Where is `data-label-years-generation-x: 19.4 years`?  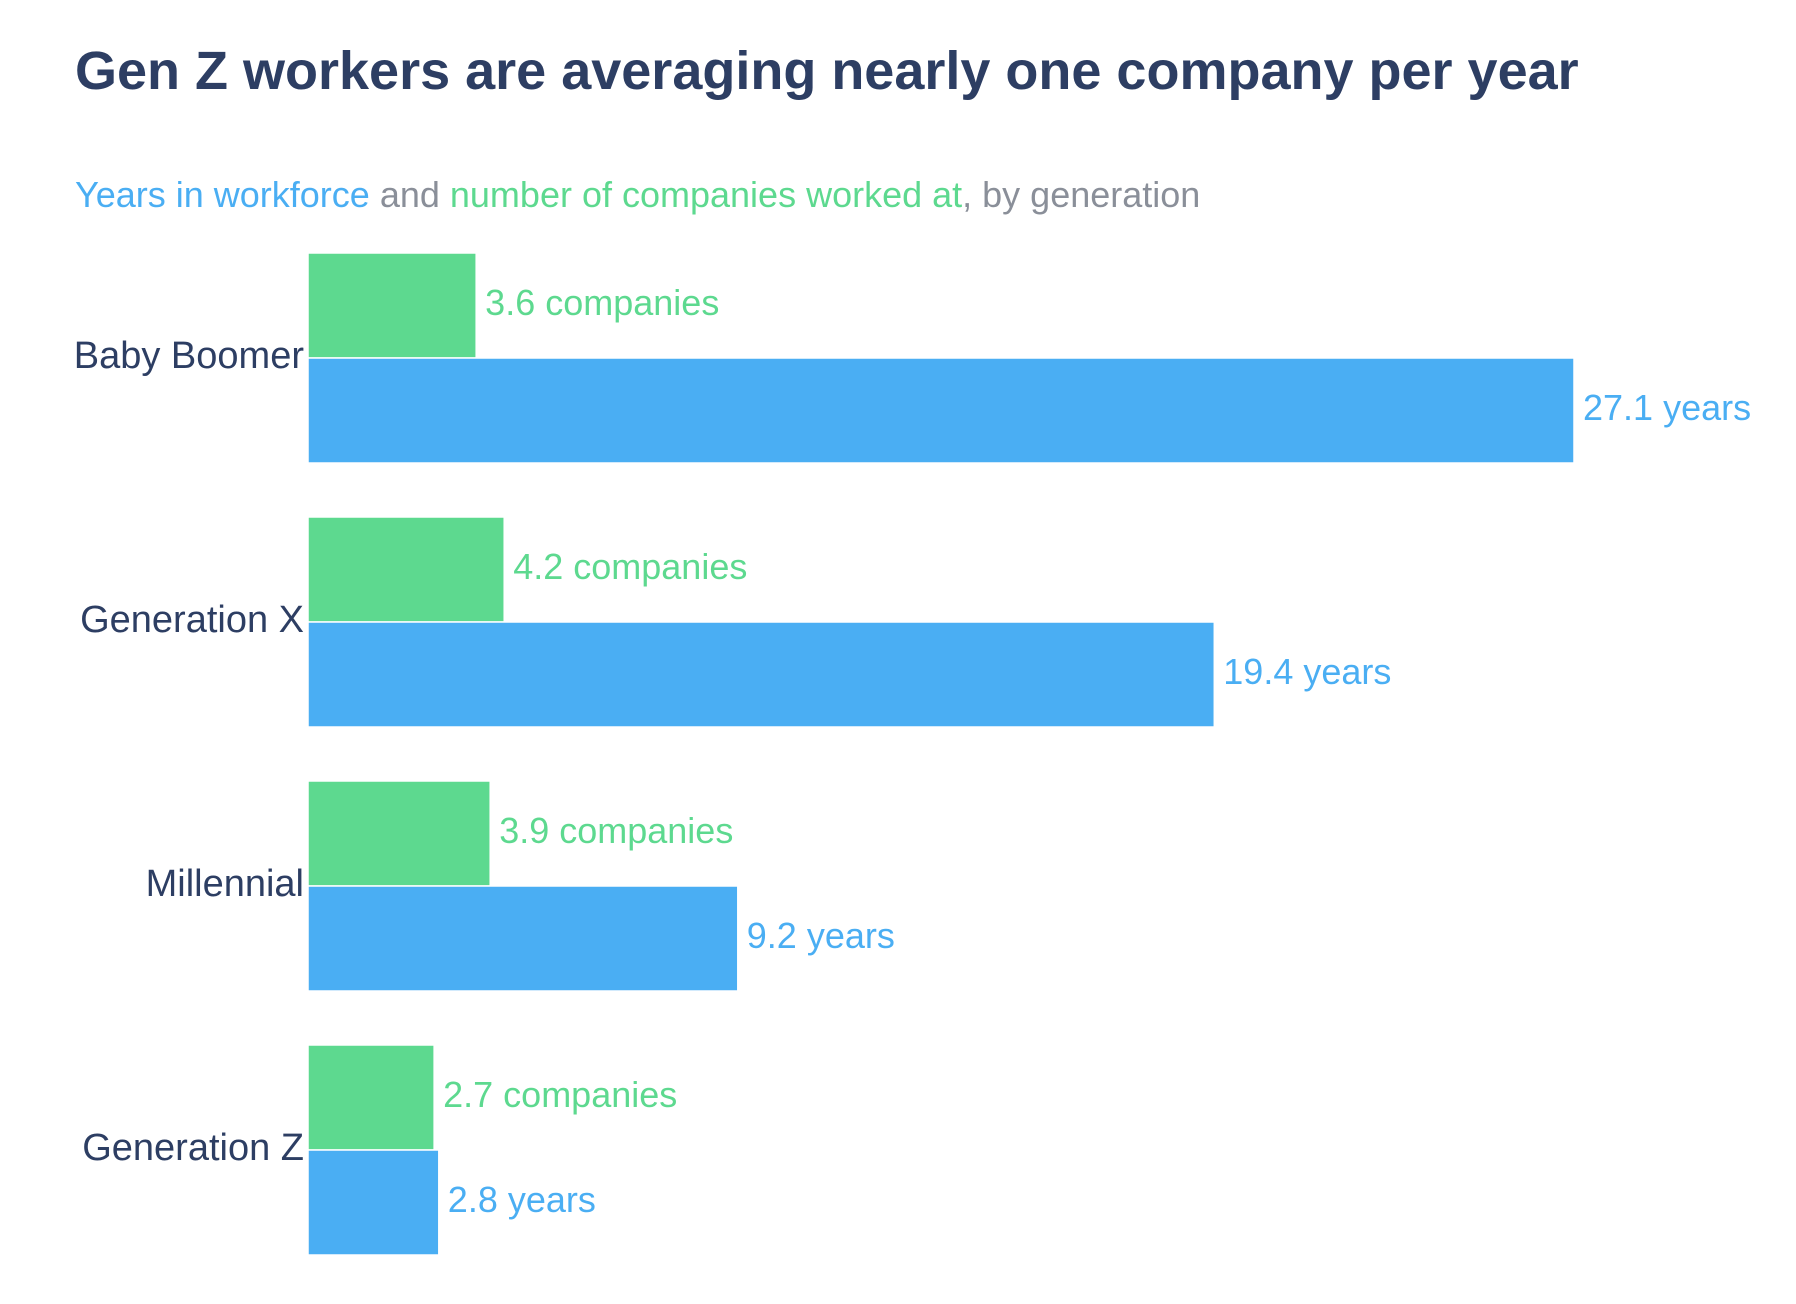 data-label-years-generation-x: 19.4 years is located at coordinates (1307, 671).